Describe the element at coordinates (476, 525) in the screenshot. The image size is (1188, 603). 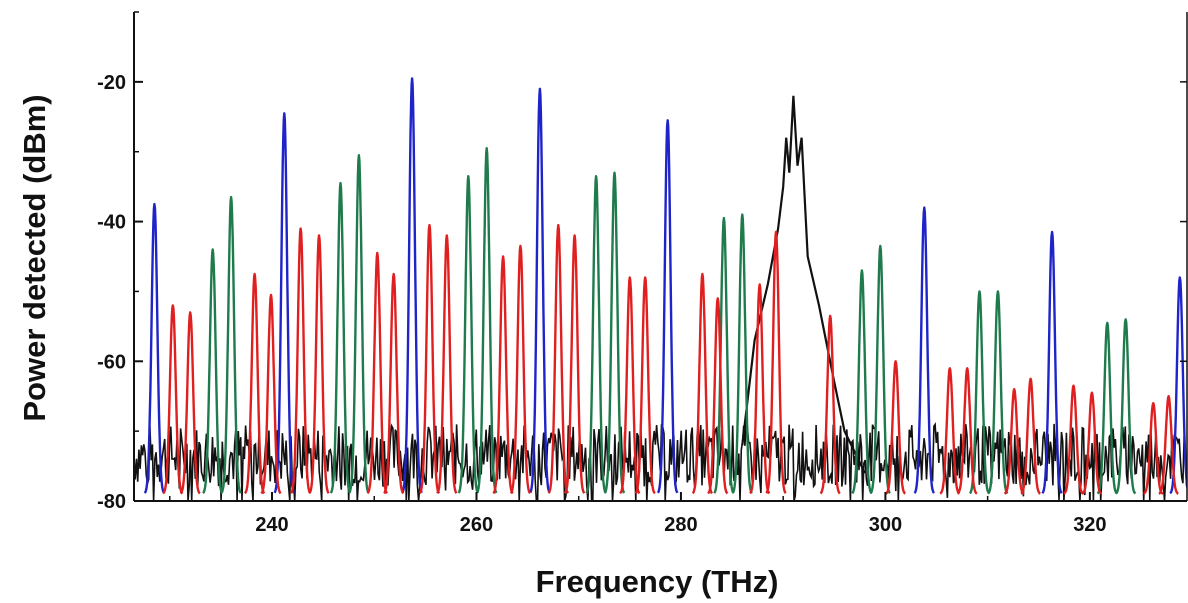
I see `x-tick-label: 260` at that location.